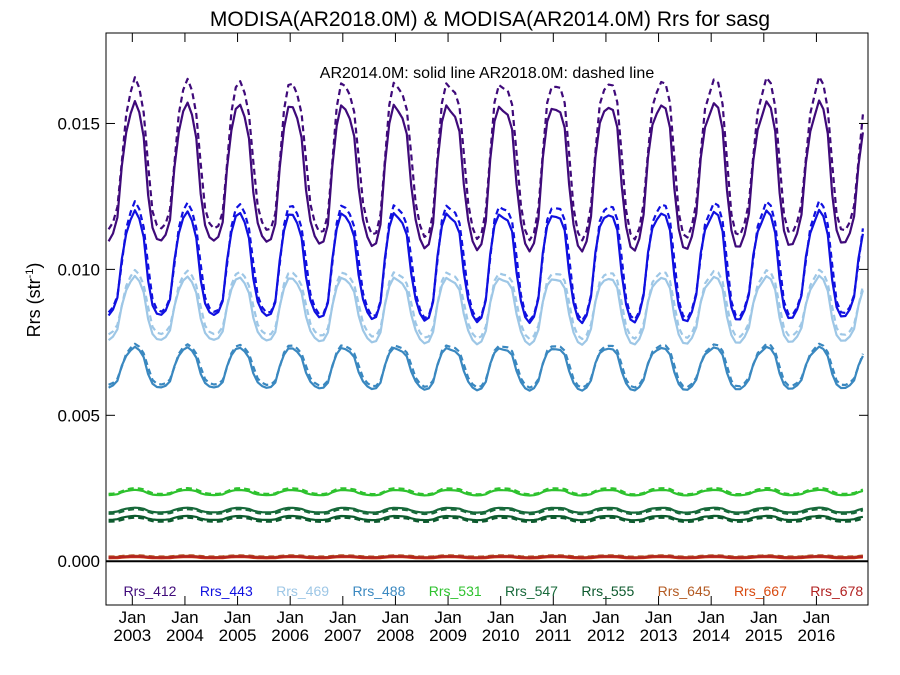 The height and width of the screenshot is (675, 900). I want to click on legend-entry-rrs-555: Rrs_555, so click(607, 591).